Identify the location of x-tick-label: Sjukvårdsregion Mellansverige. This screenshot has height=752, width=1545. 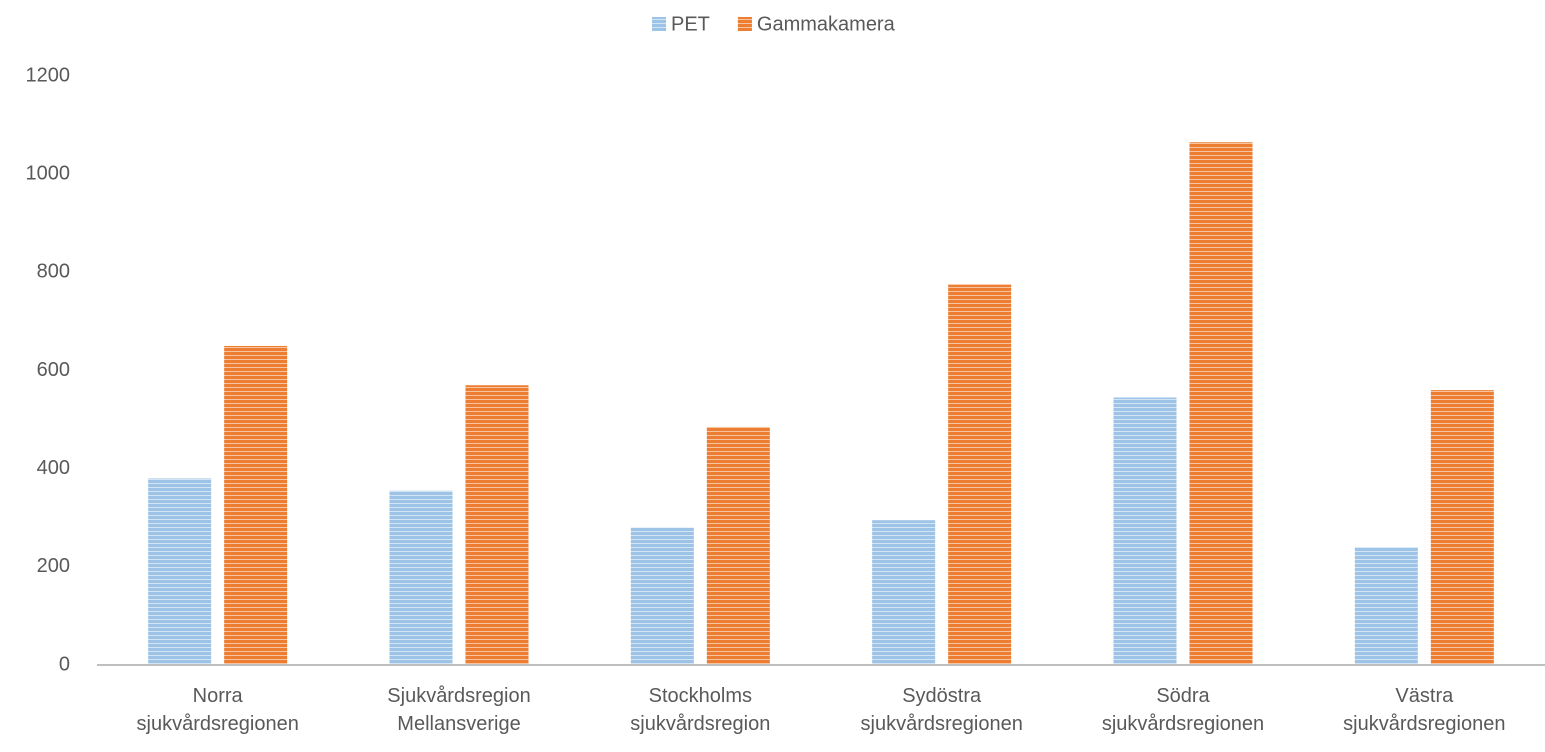
(458, 710).